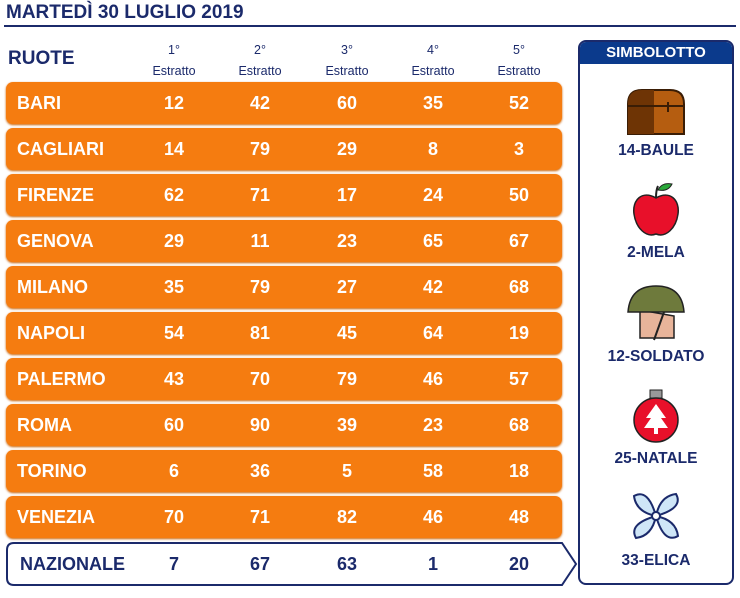  I want to click on drawn-number: 65, so click(433, 241).